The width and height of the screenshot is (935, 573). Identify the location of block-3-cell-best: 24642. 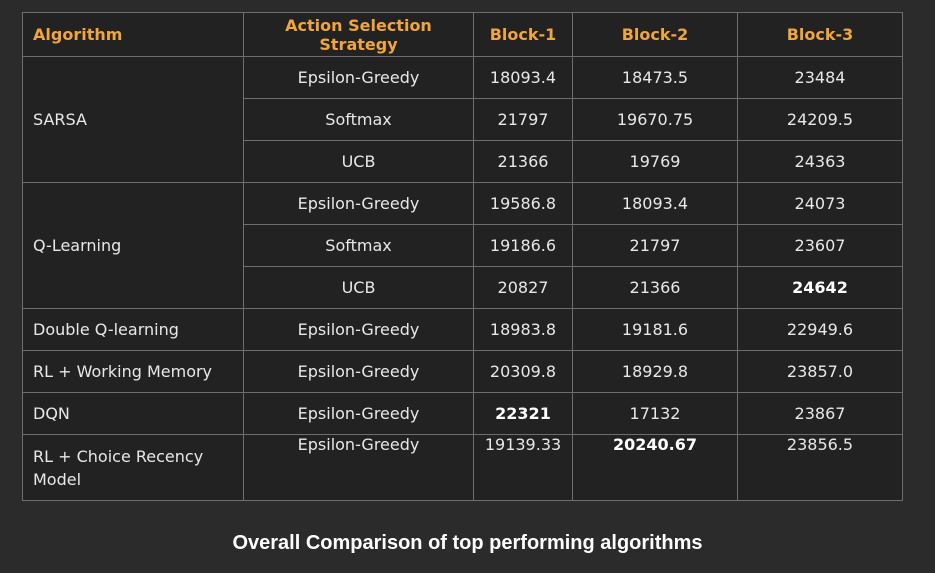
(820, 287).